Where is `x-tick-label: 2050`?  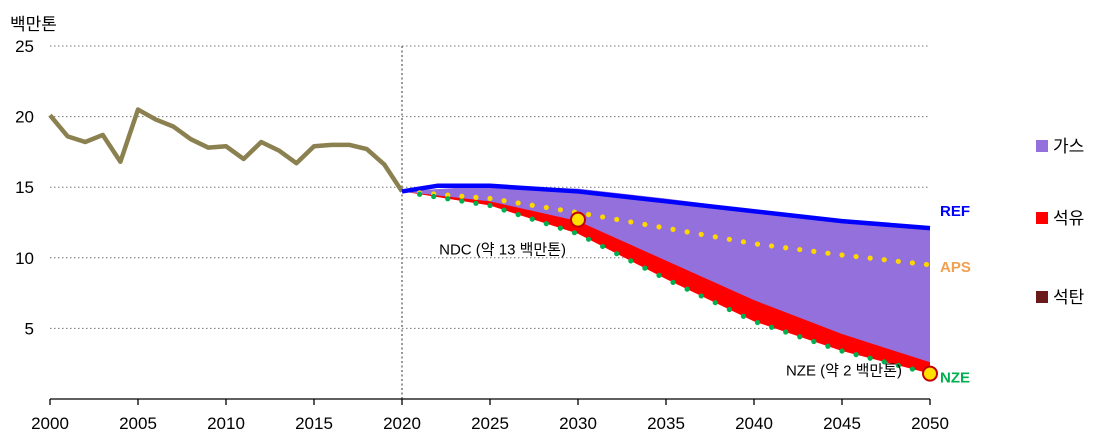
x-tick-label: 2050 is located at coordinates (930, 423).